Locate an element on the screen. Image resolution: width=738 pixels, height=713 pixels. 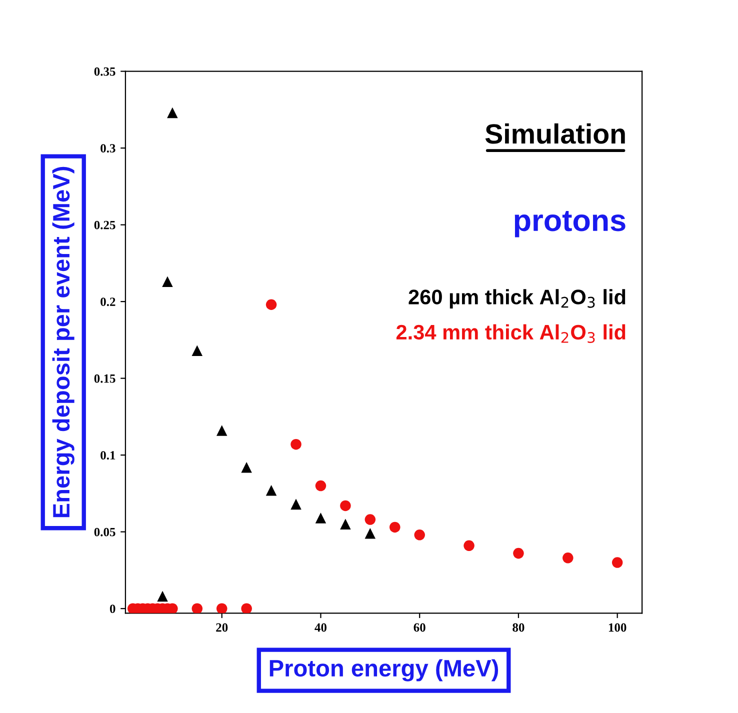
x-tick-label: 100 is located at coordinates (617, 627).